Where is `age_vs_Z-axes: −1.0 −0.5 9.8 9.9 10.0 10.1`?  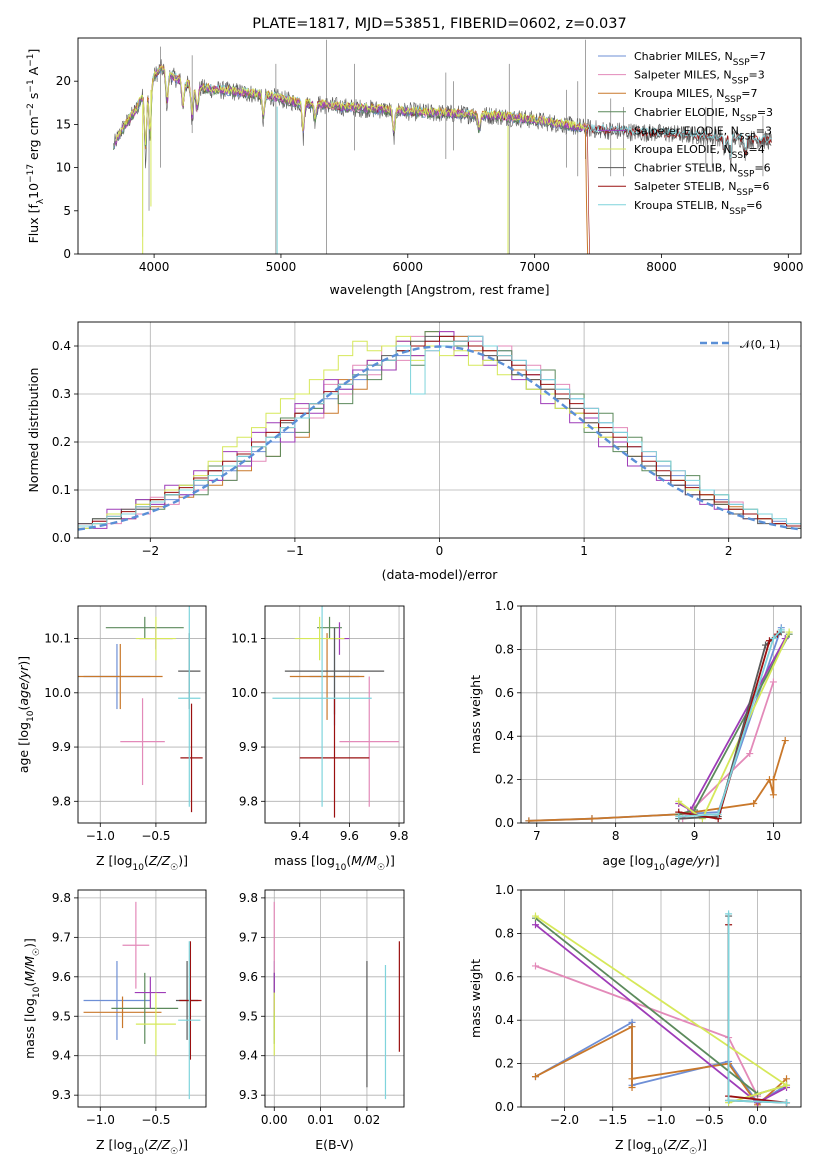 age_vs_Z-axes: −1.0 −0.5 9.8 9.9 10.0 10.1 is located at coordinates (125, 724).